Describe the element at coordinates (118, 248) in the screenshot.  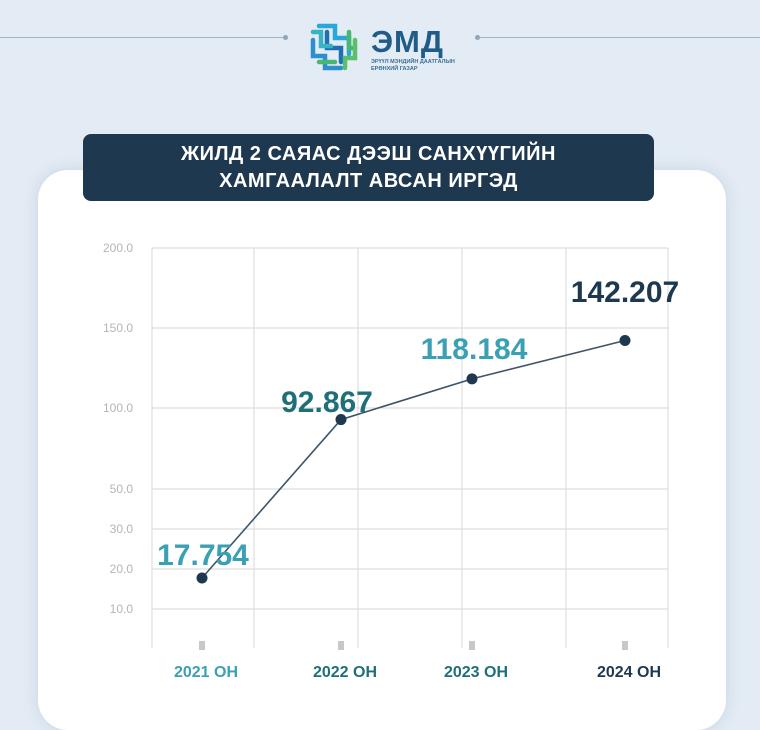
I see `y-tick-label: 200.0` at that location.